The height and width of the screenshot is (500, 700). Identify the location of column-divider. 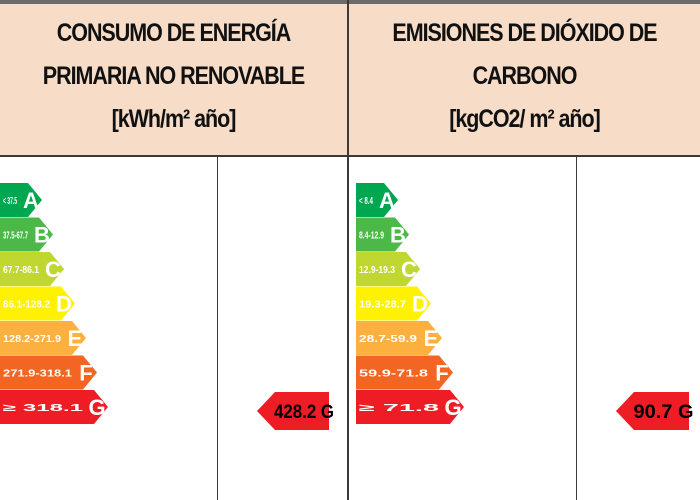
(348, 250).